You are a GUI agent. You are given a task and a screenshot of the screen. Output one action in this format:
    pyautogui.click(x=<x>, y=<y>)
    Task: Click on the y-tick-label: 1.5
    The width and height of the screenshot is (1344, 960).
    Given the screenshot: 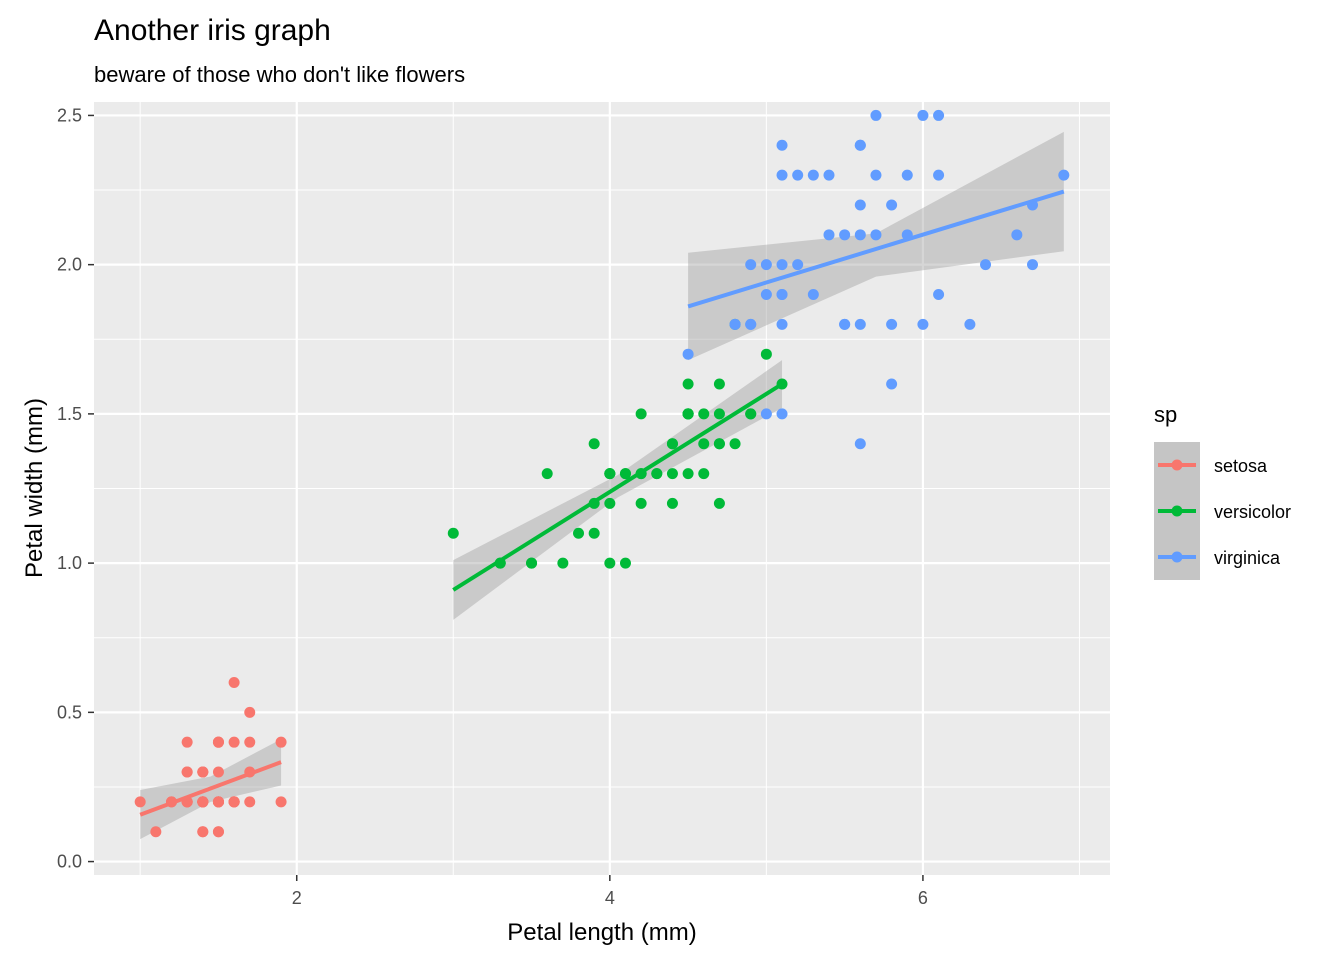 What is the action you would take?
    pyautogui.click(x=69, y=414)
    